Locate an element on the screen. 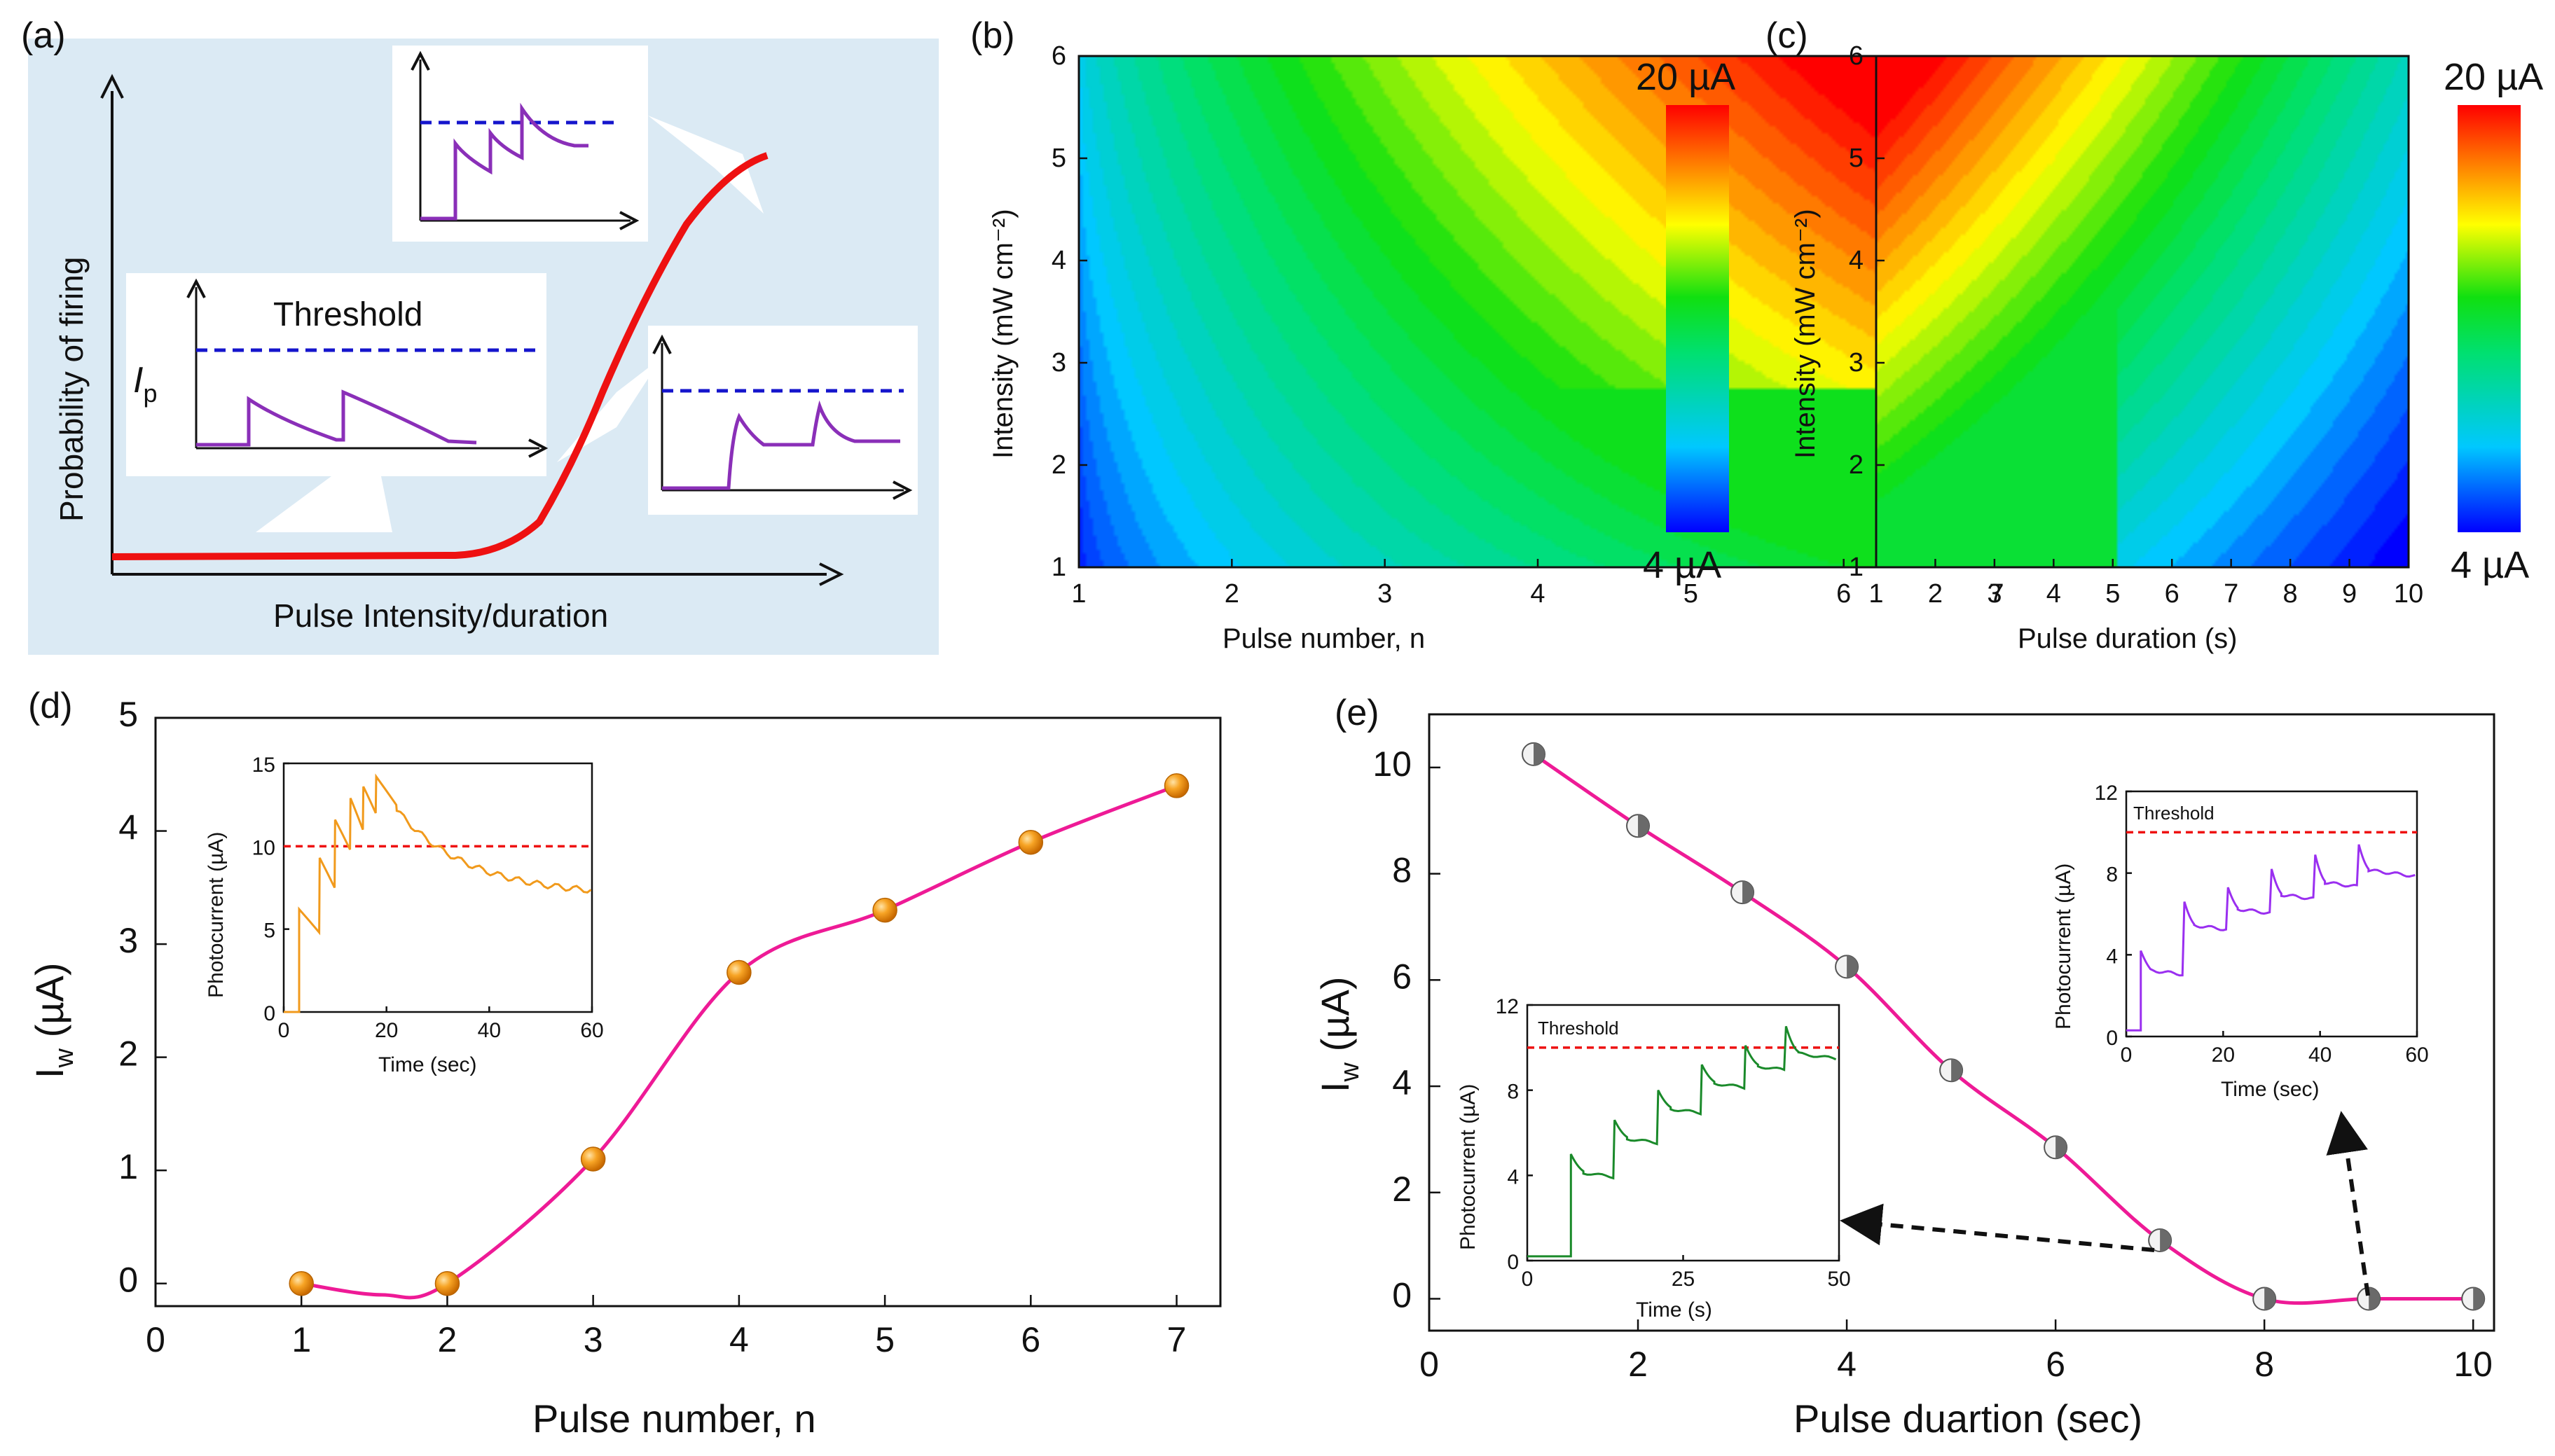 The height and width of the screenshot is (1456, 2555). panel-b-label: (b) is located at coordinates (992, 35).